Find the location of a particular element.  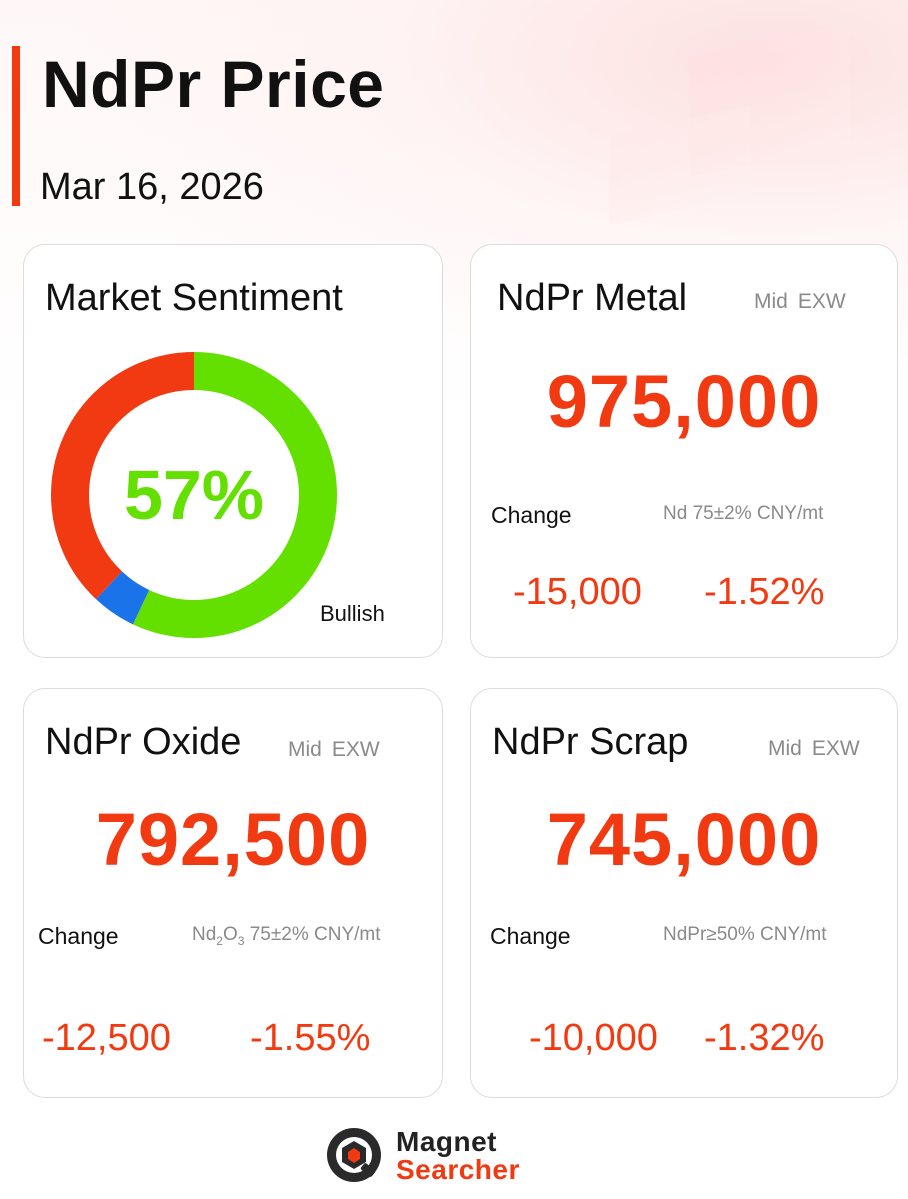

change-percent: -1.52% is located at coordinates (764, 592).